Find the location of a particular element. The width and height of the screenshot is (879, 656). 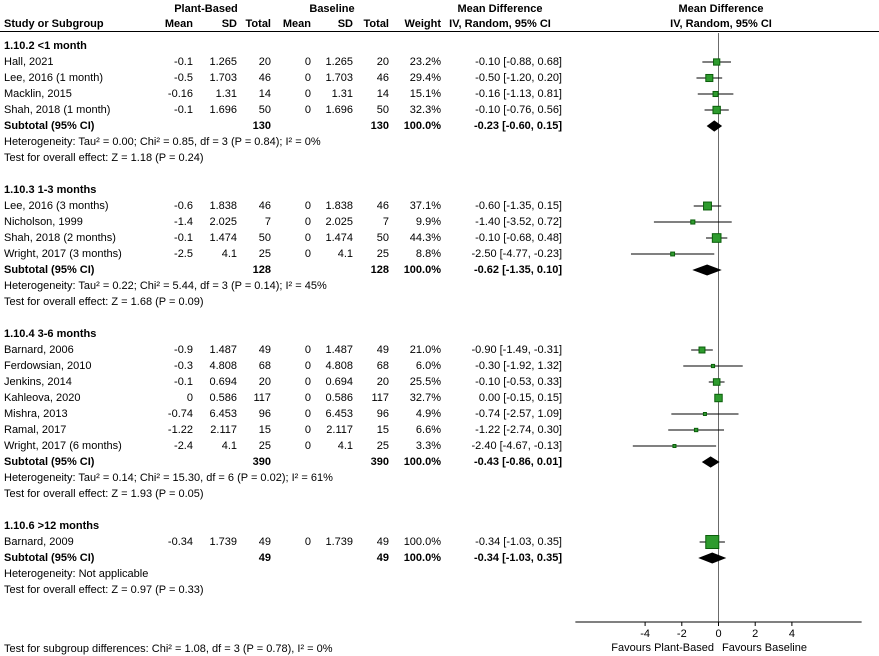

ci-text-cell: -0.74 [-2.57, 1.09] is located at coordinates (518, 414).